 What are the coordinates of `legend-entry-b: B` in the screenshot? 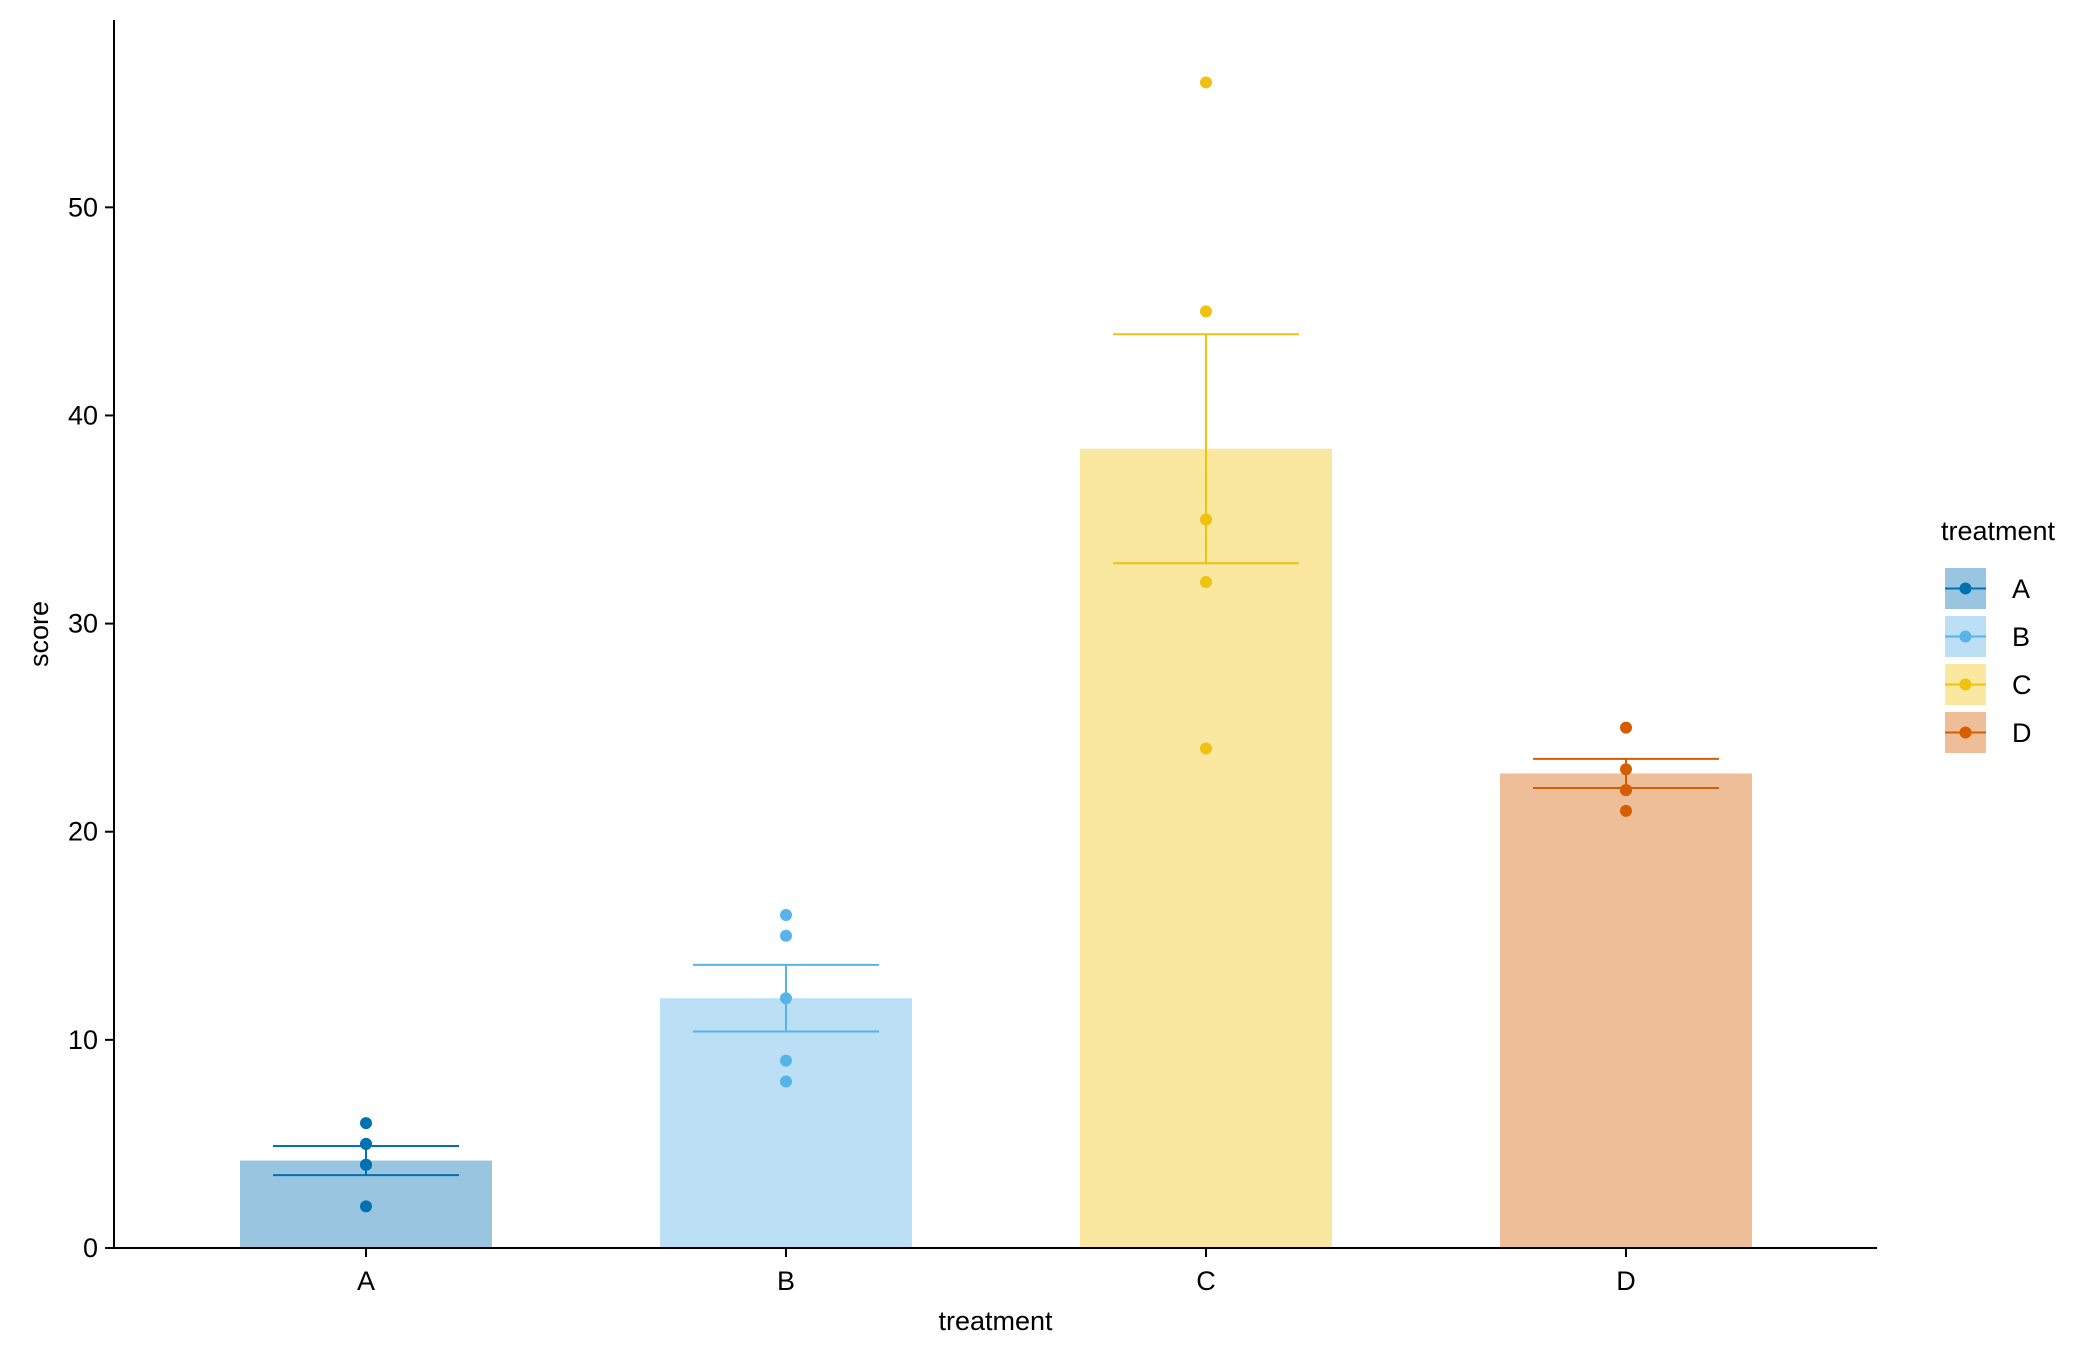 It's located at (1987, 636).